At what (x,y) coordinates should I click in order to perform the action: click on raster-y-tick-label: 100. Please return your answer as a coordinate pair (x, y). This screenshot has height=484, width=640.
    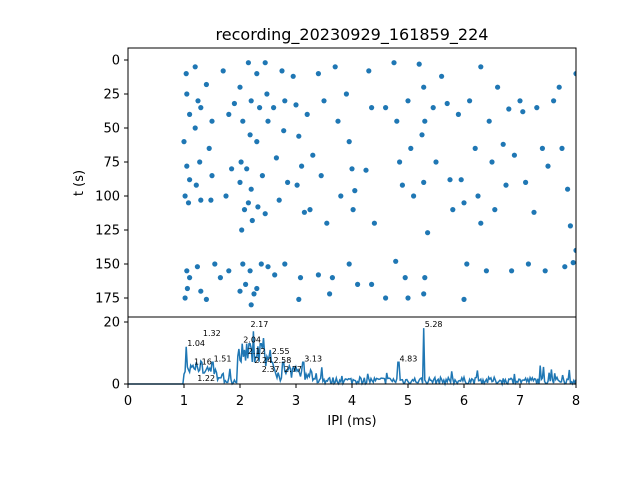
    Looking at the image, I should click on (107, 197).